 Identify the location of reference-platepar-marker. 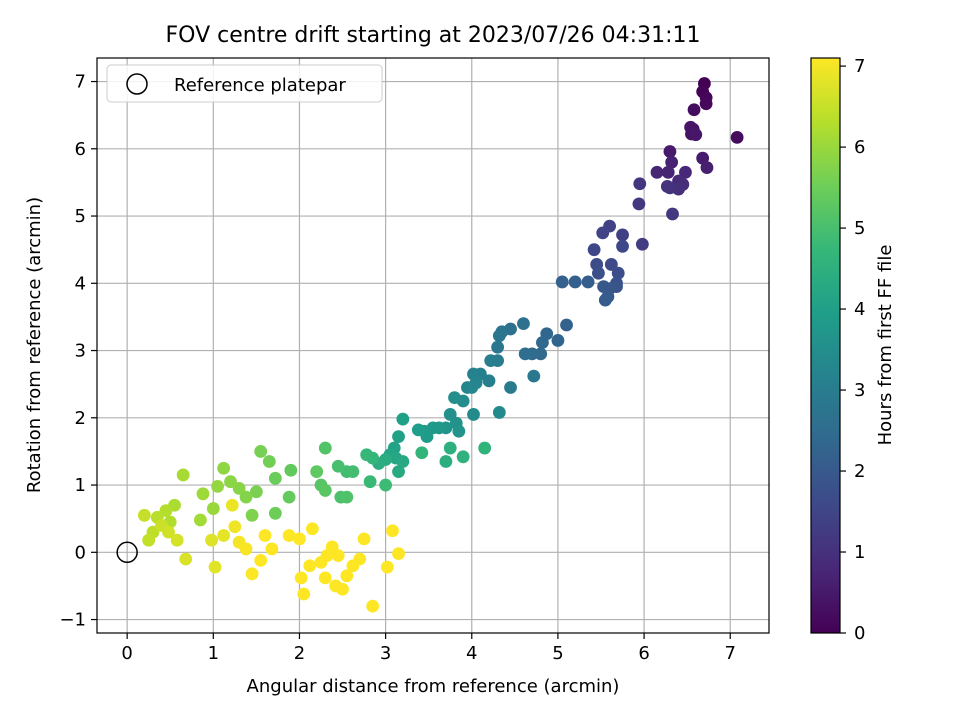
(127, 552).